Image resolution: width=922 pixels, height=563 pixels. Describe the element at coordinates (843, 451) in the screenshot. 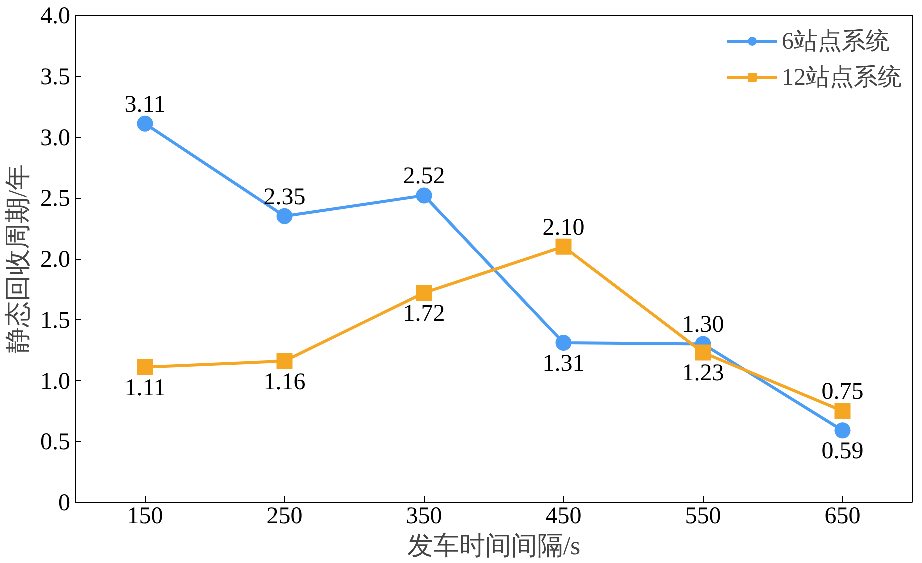

I see `data-label: 0.59` at that location.